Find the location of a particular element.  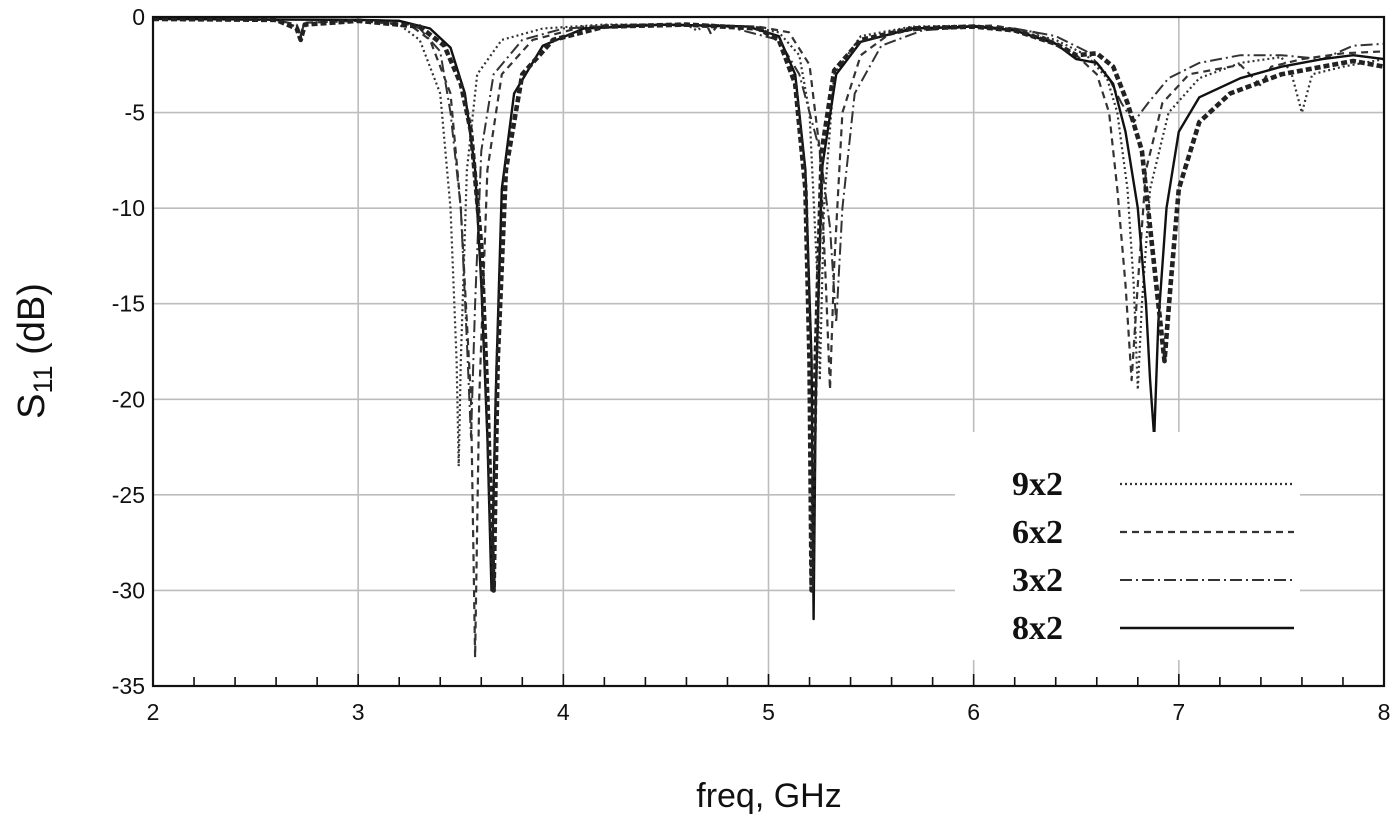

legend-label: 3x2 is located at coordinates (1037, 580).